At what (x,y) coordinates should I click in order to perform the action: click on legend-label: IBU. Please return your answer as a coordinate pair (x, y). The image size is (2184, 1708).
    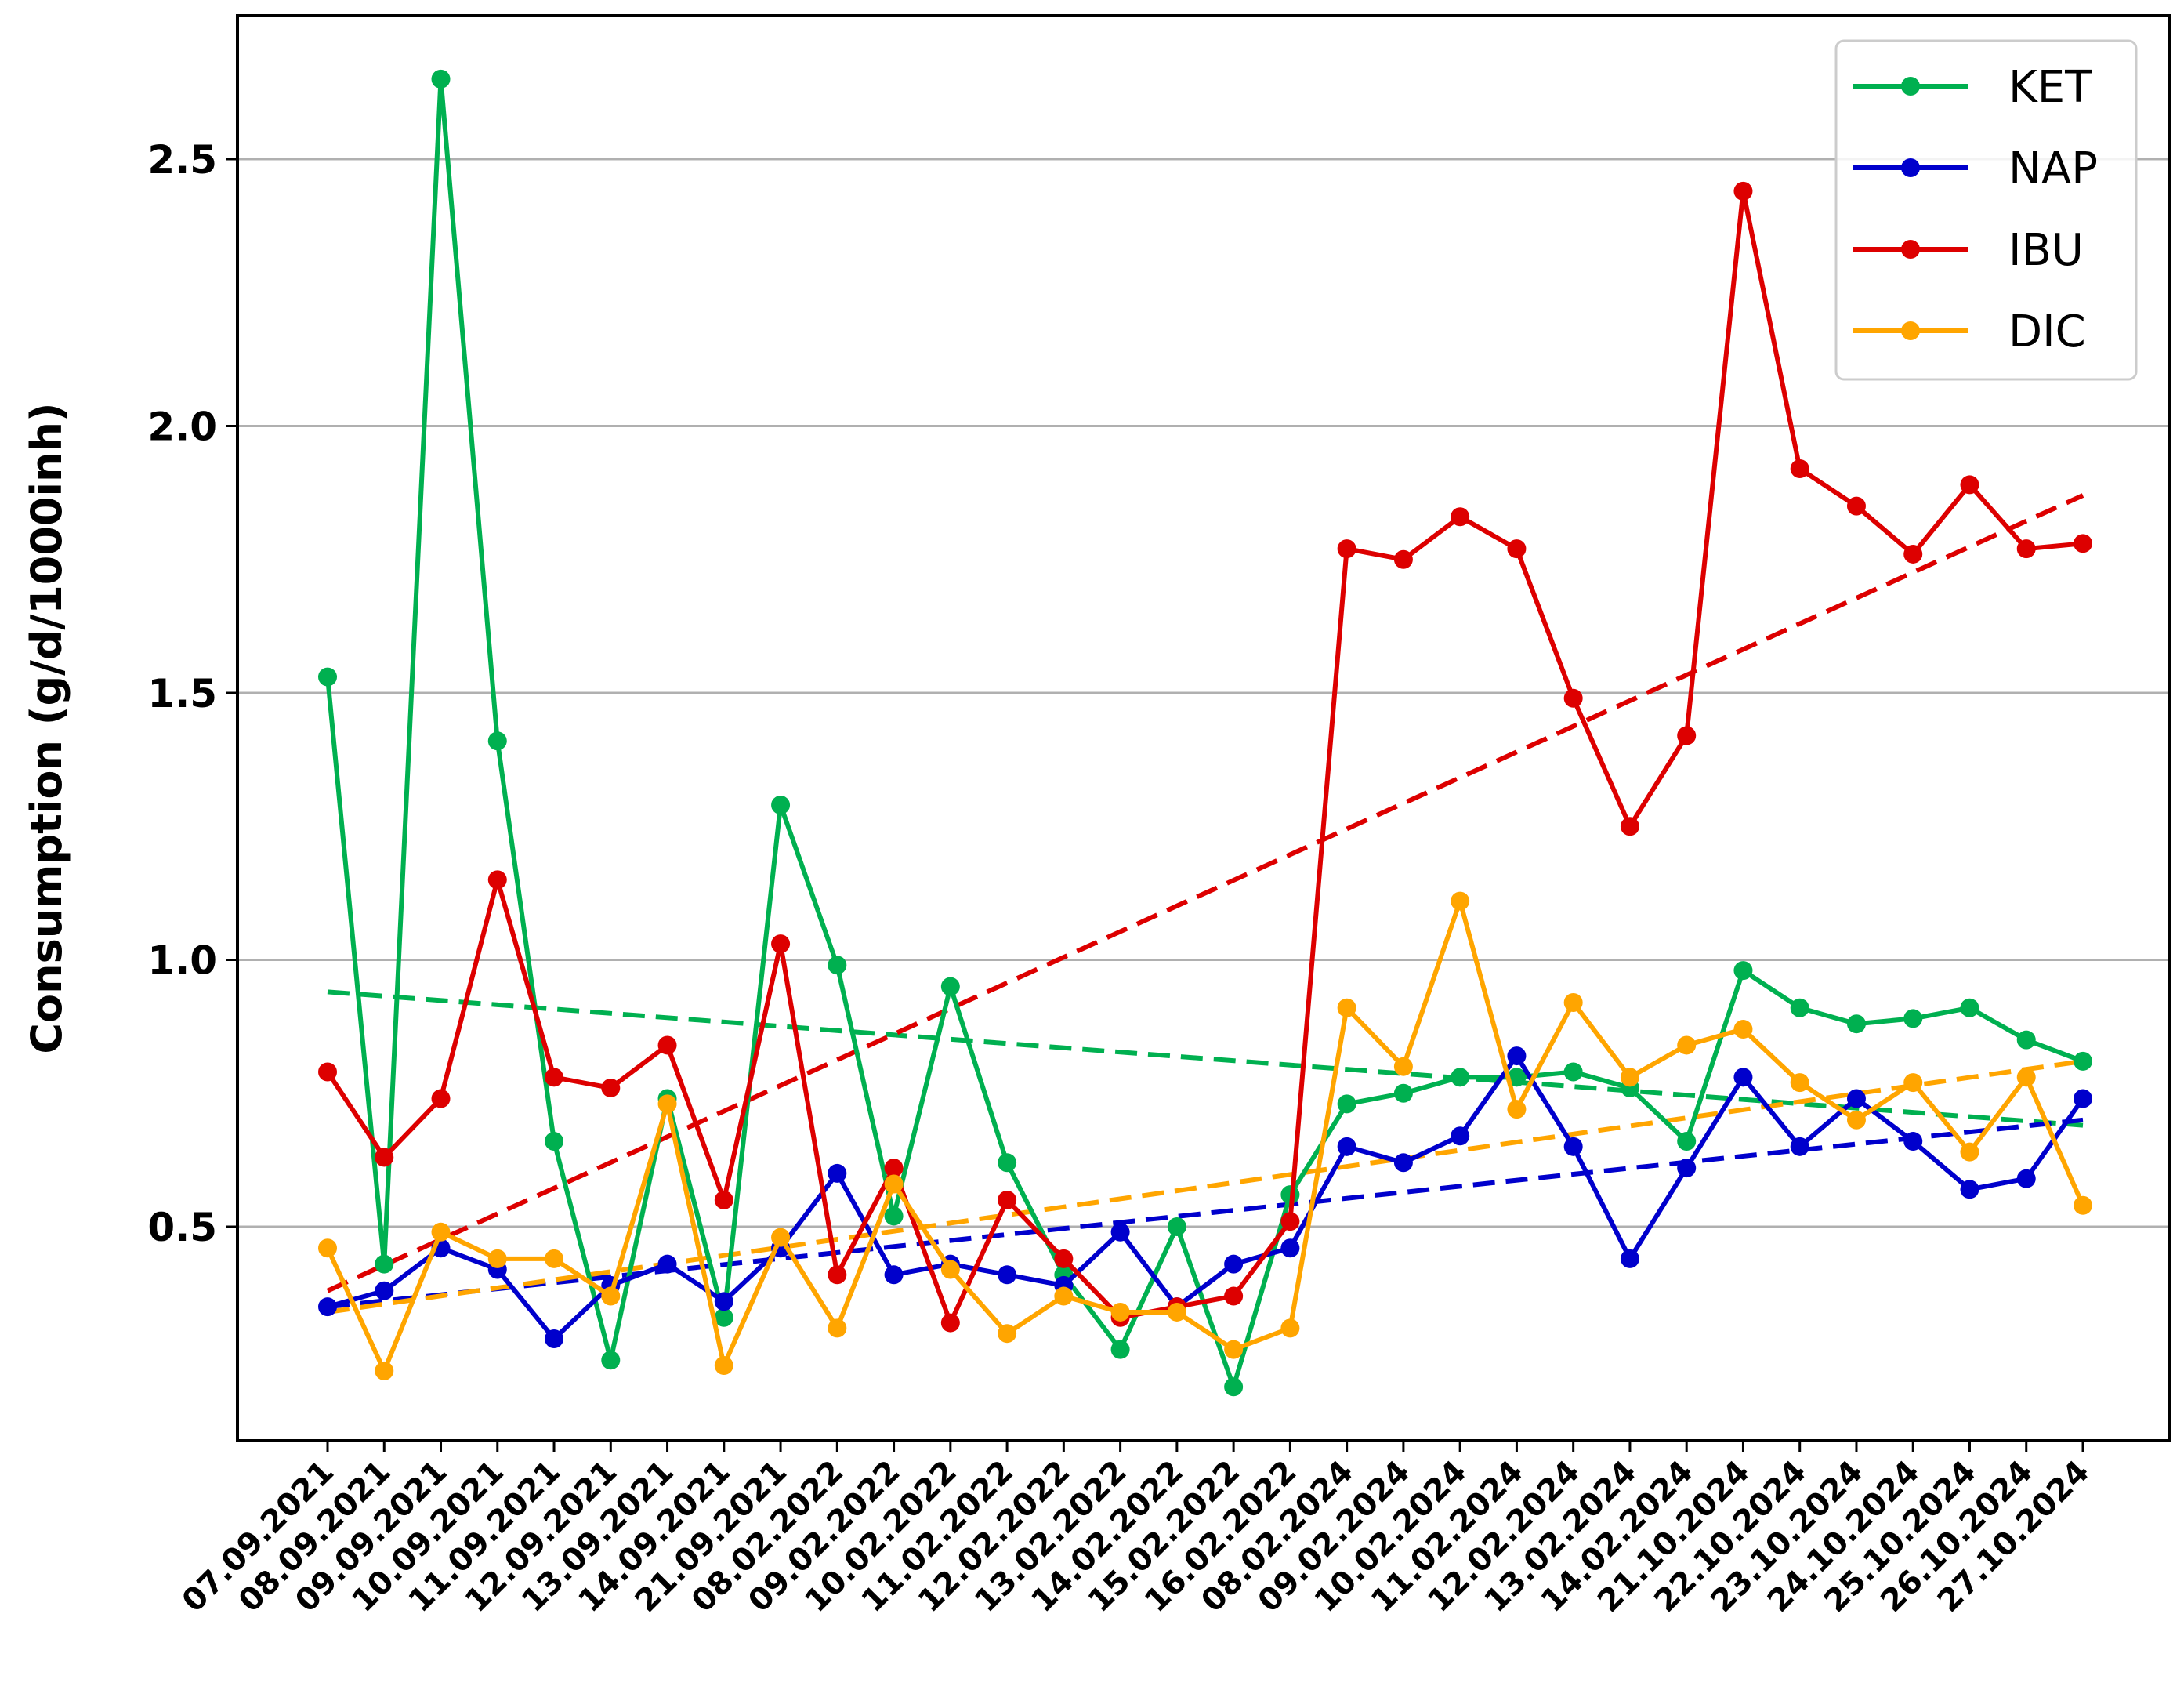
    Looking at the image, I should click on (2046, 251).